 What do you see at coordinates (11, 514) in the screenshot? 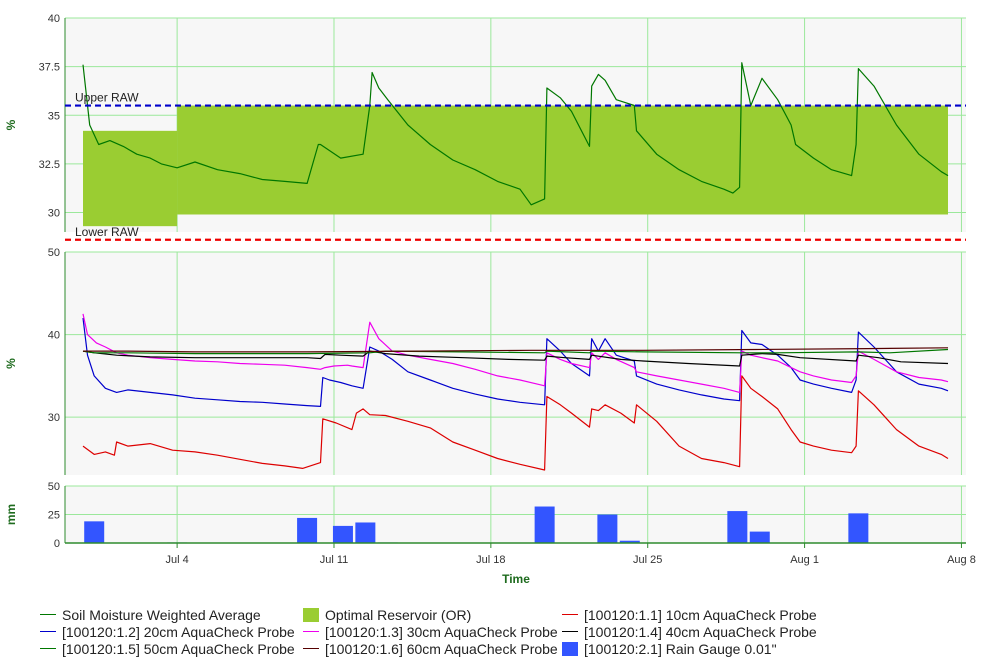
I see `y-axis-label: mm` at bounding box center [11, 514].